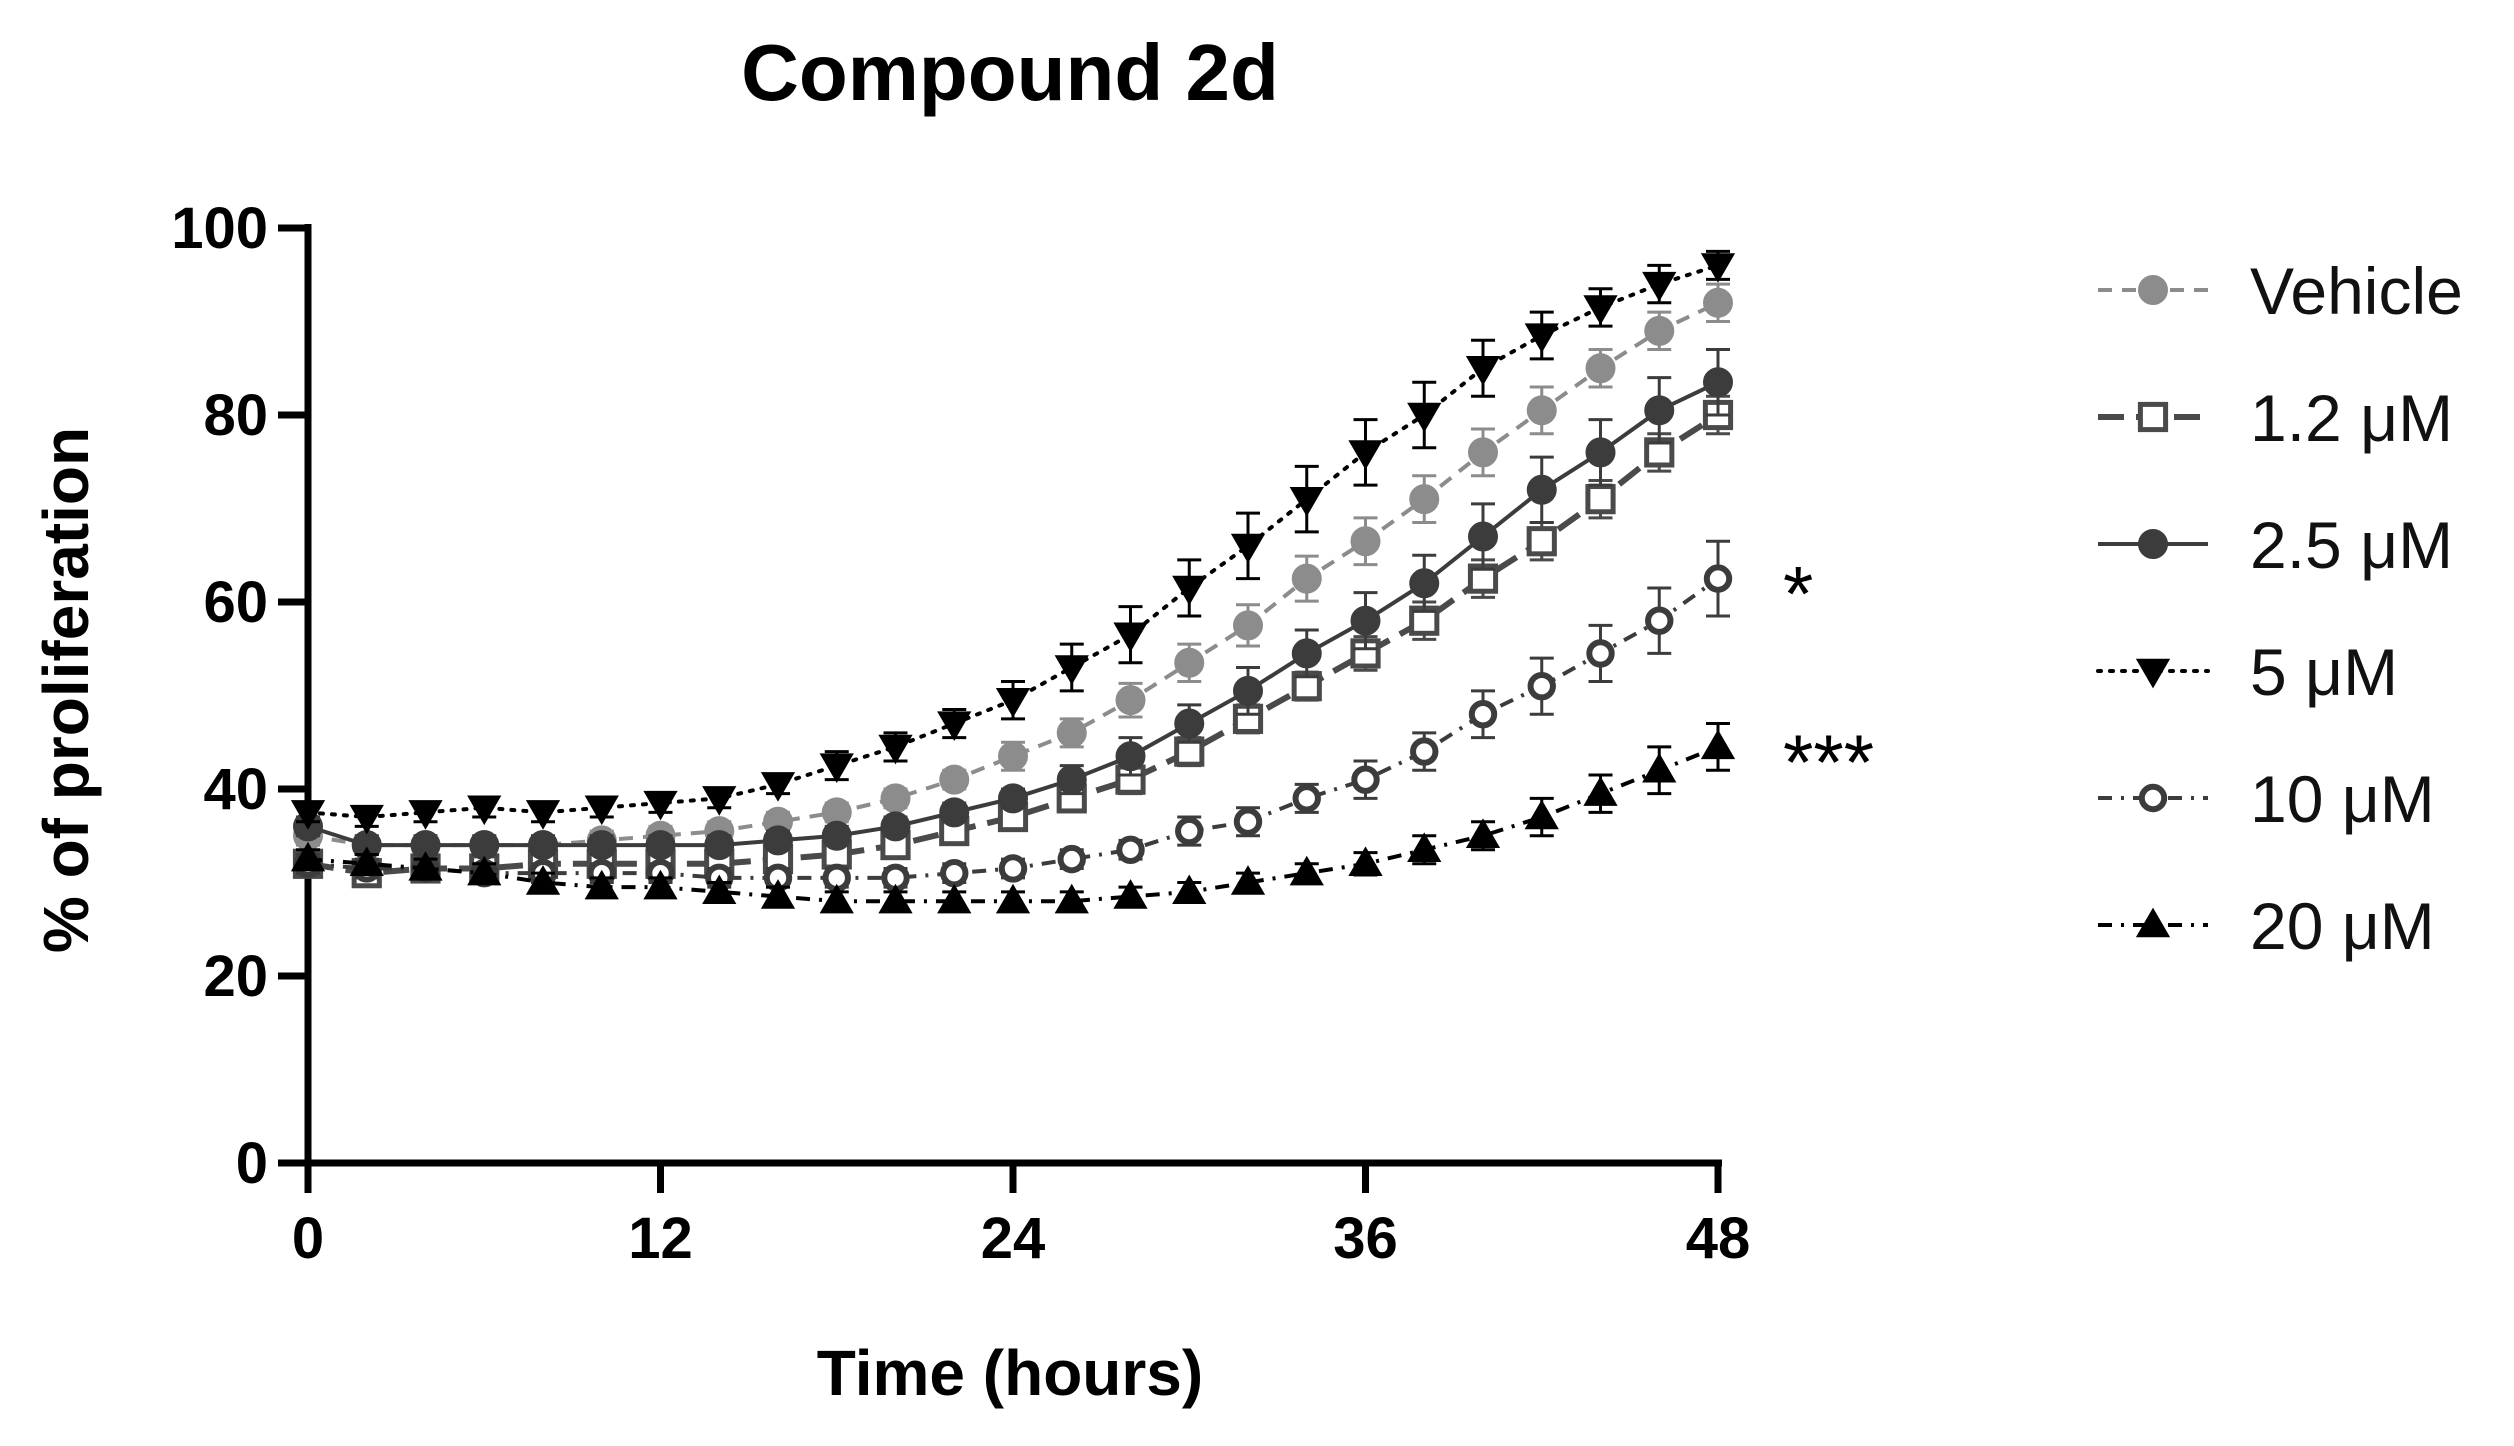 This screenshot has height=1446, width=2514. I want to click on legend-item: Vehicle, so click(2280, 291).